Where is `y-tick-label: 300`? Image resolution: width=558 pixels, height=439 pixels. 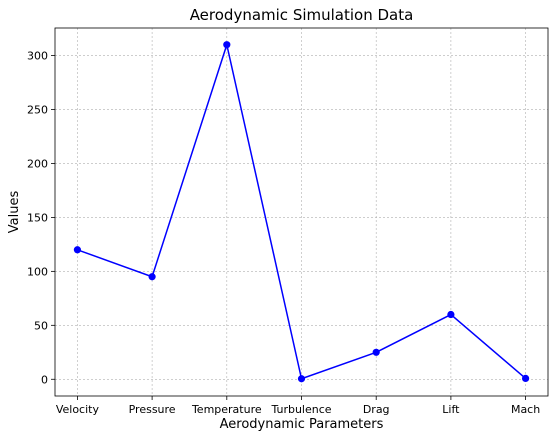
y-tick-label: 300 is located at coordinates (37, 56).